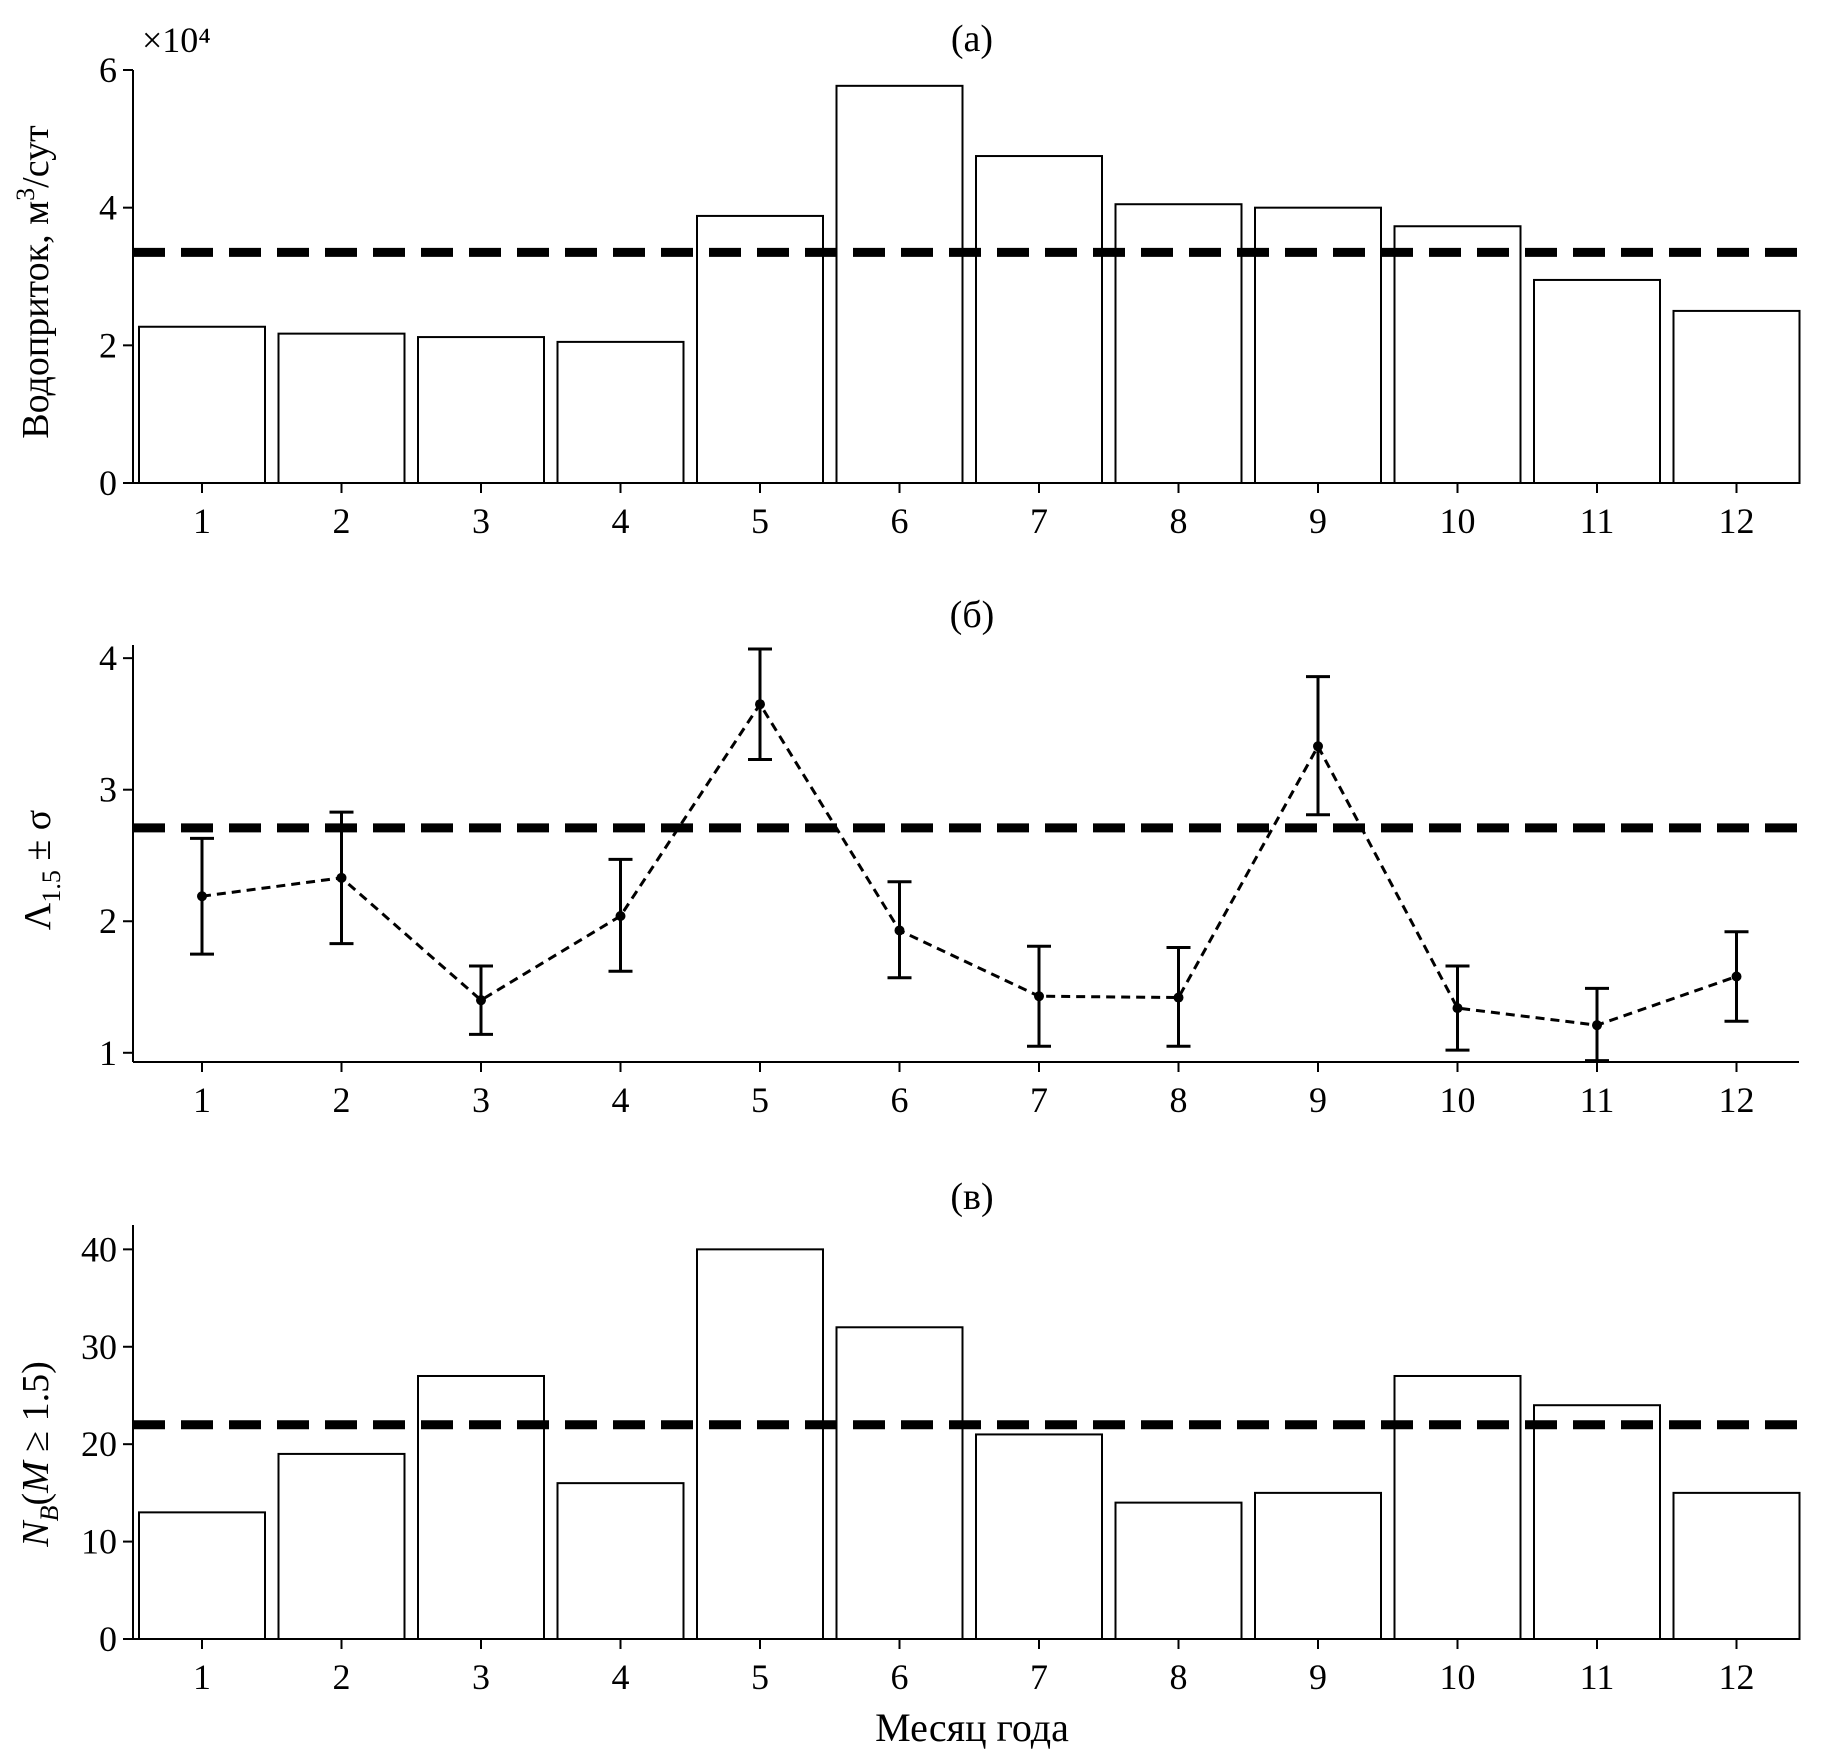 The height and width of the screenshot is (1756, 1825). I want to click on y-tick-label: 10, so click(99, 1542).